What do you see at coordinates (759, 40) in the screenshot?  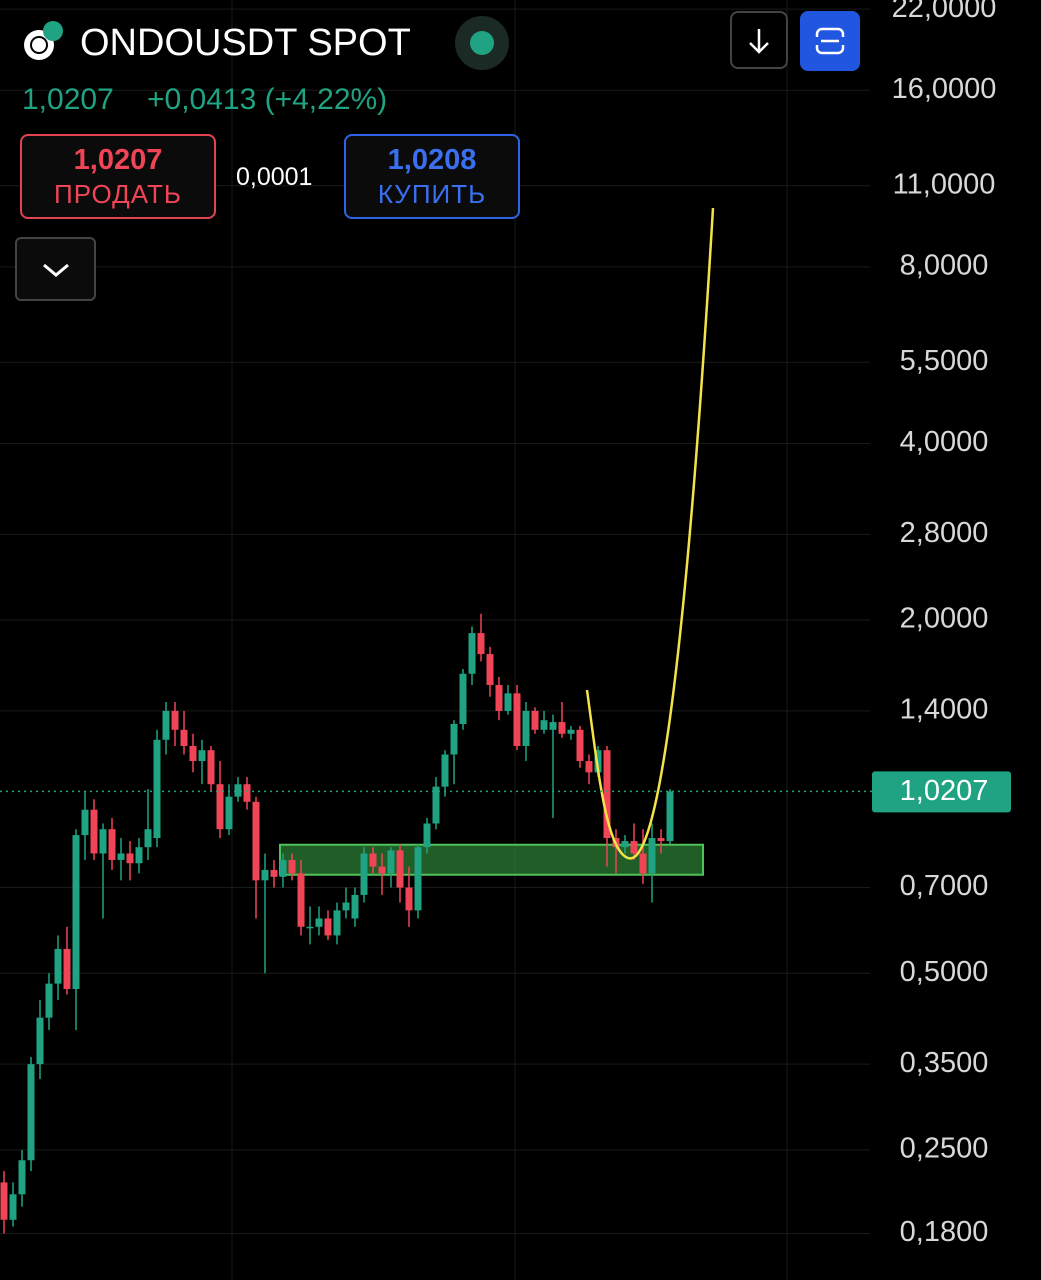 I see `download-button` at bounding box center [759, 40].